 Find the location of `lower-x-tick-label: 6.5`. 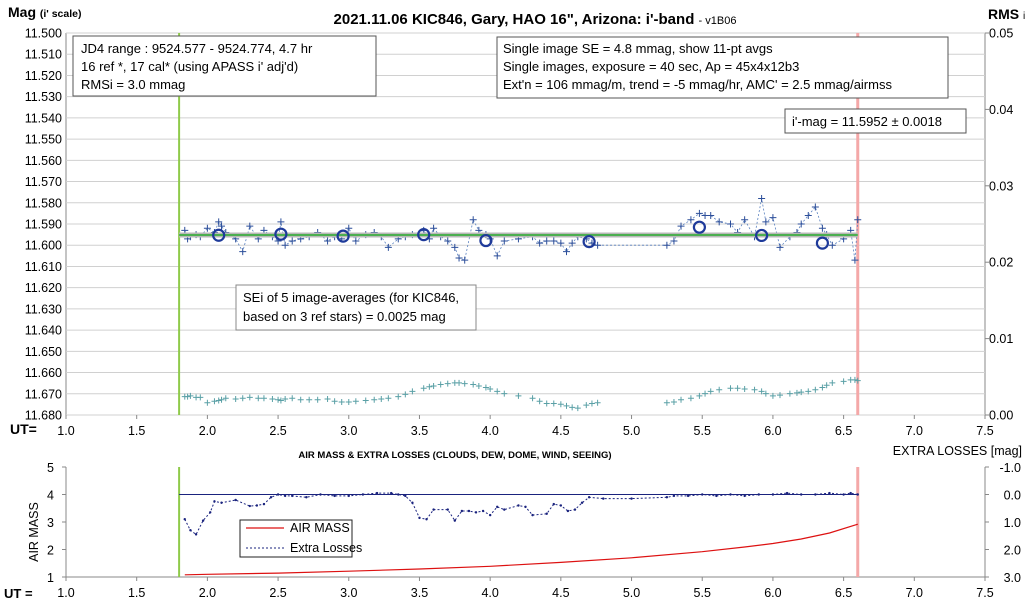

lower-x-tick-label: 6.5 is located at coordinates (843, 593).